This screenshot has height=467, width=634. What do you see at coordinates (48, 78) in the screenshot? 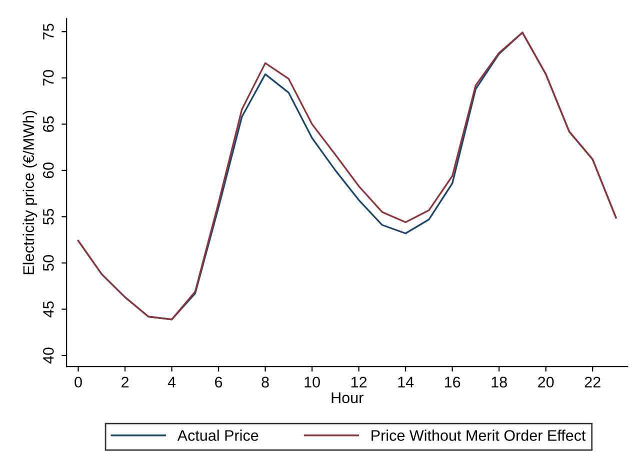
I see `y-tick-label: 70` at bounding box center [48, 78].